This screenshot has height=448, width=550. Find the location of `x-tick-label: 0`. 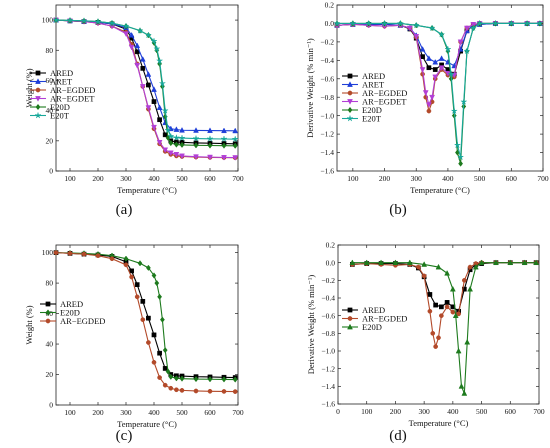

x-tick-label: 0 is located at coordinates (338, 411).